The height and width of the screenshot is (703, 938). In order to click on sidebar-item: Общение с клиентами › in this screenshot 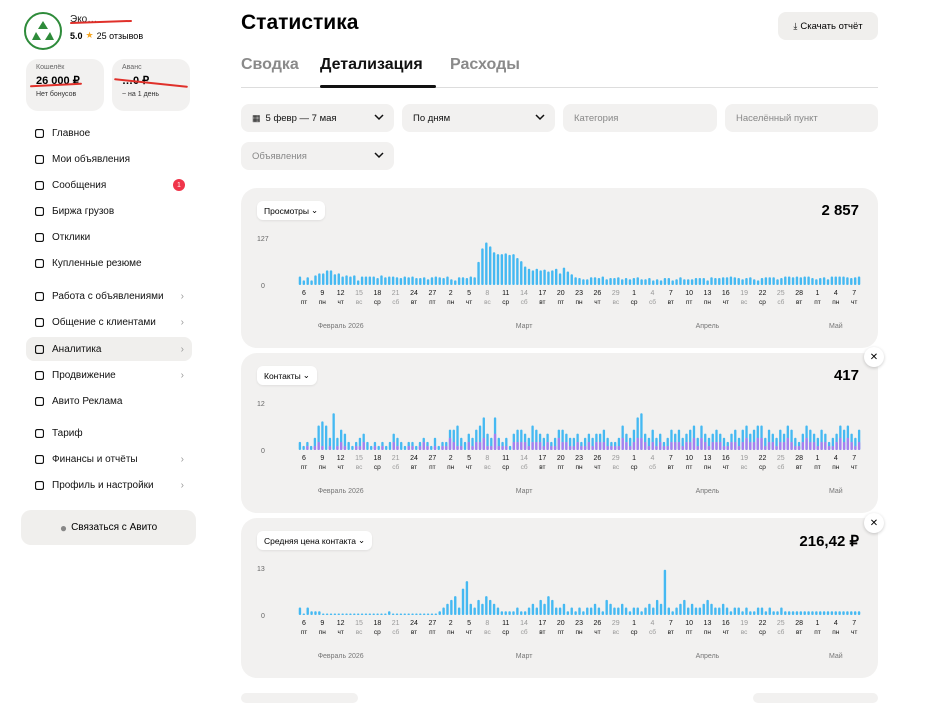, I will do `click(109, 322)`.